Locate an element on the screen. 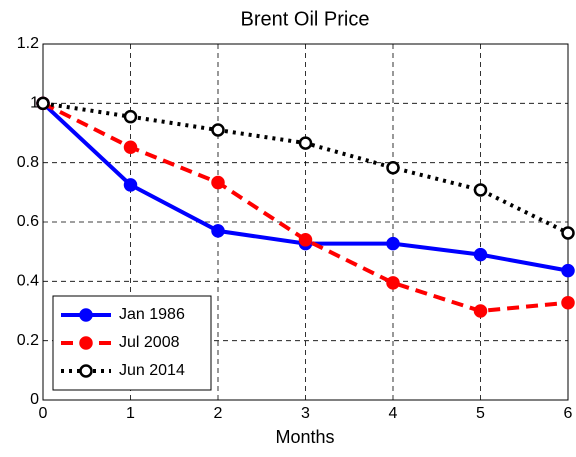 The width and height of the screenshot is (576, 457). x-tick-label: 5 is located at coordinates (480, 413).